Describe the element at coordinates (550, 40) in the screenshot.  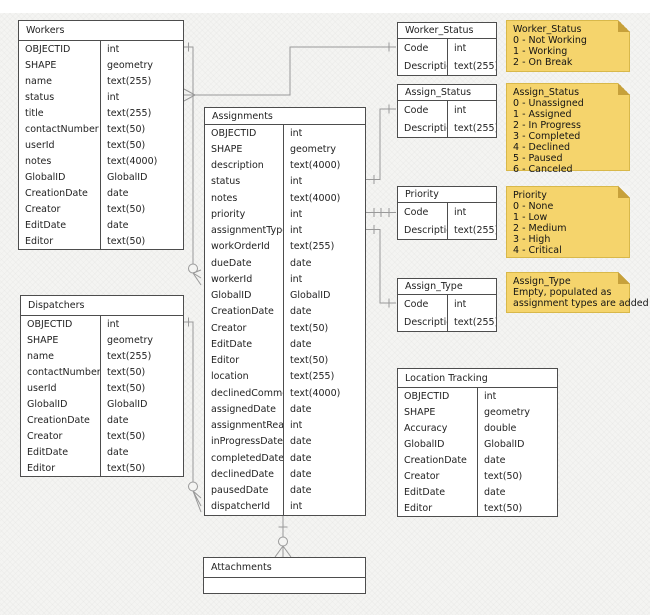
I see `note-line: 0 - Not Working` at that location.